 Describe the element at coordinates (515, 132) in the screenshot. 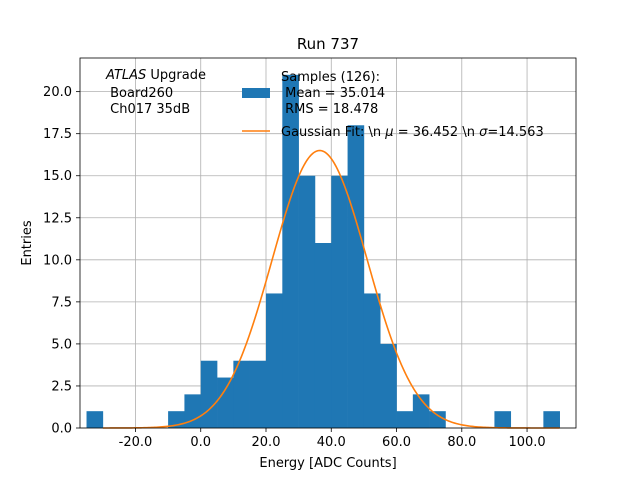

I see `legend-fit-suffix: =14.563` at that location.